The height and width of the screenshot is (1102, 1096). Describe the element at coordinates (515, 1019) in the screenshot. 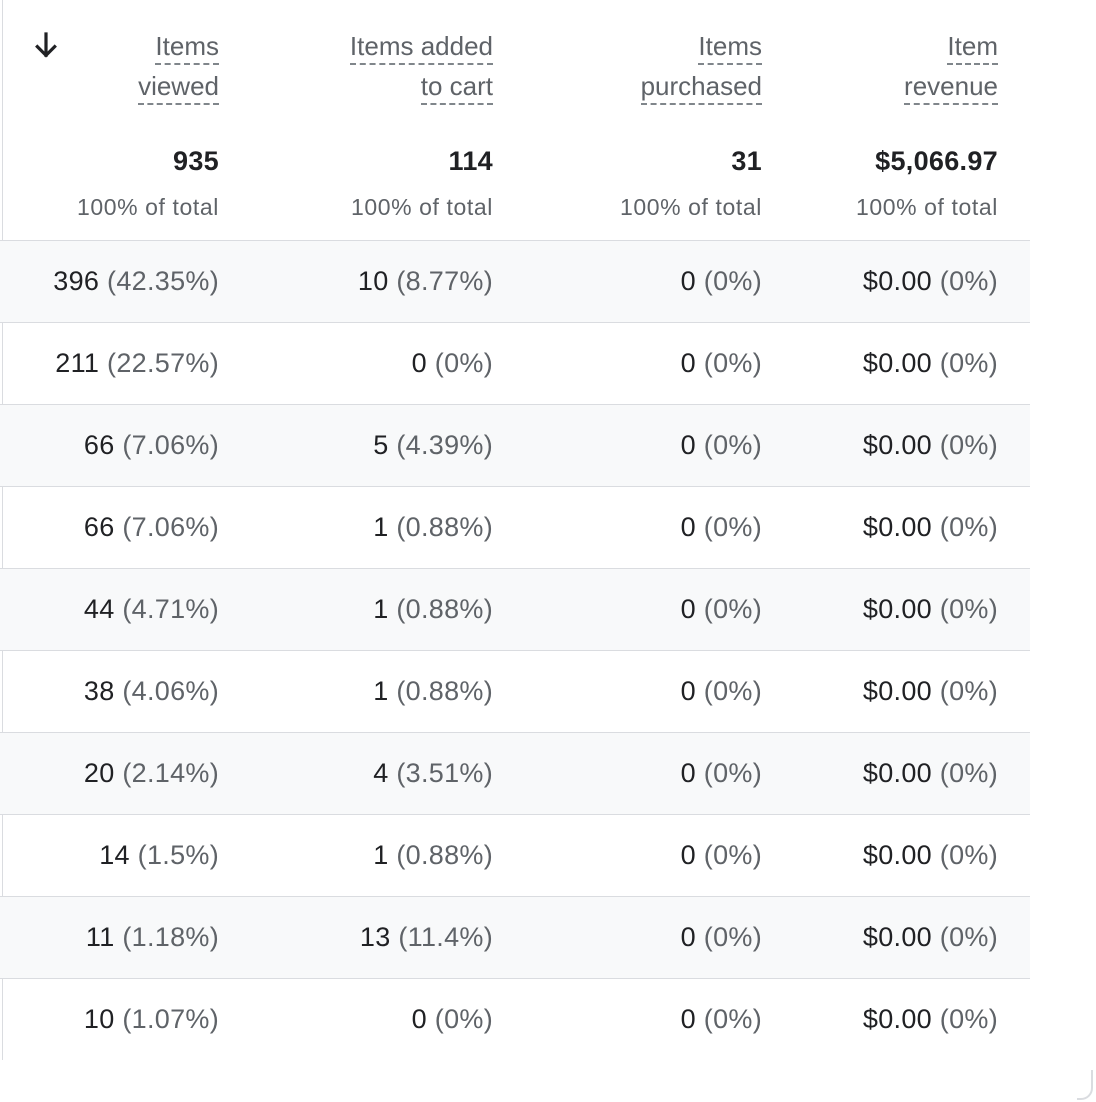

I see `table-row: 10 (1.07%) 0 (0%) 0 (0%) $0.00 (0%)` at that location.